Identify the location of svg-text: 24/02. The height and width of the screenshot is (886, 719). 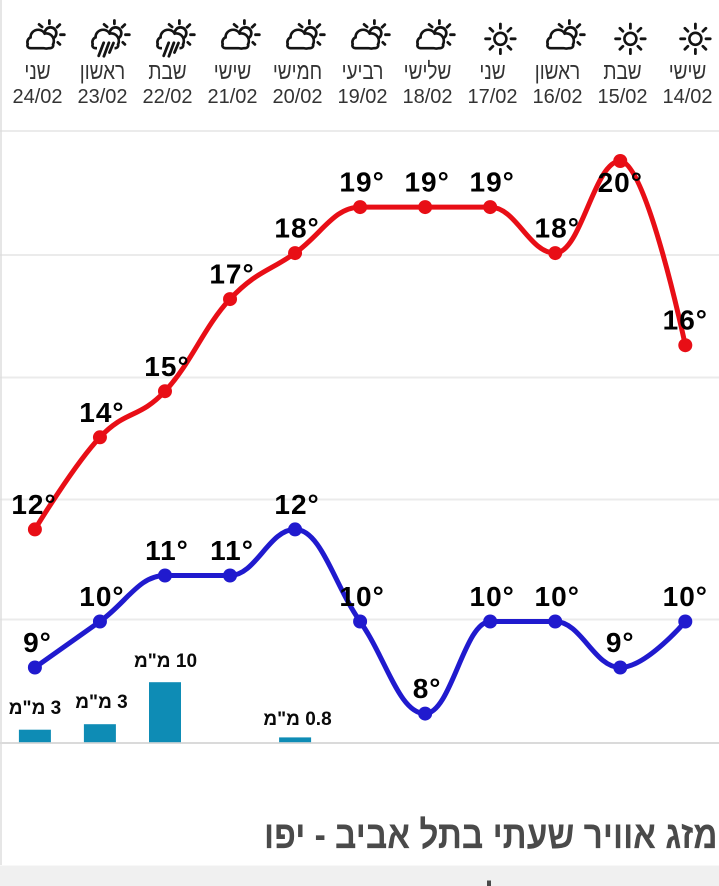
(37, 97).